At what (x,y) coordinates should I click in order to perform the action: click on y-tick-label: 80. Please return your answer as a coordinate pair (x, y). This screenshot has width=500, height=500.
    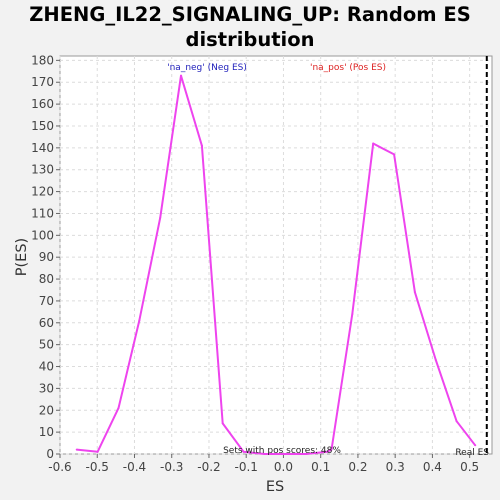
    Looking at the image, I should click on (46, 279).